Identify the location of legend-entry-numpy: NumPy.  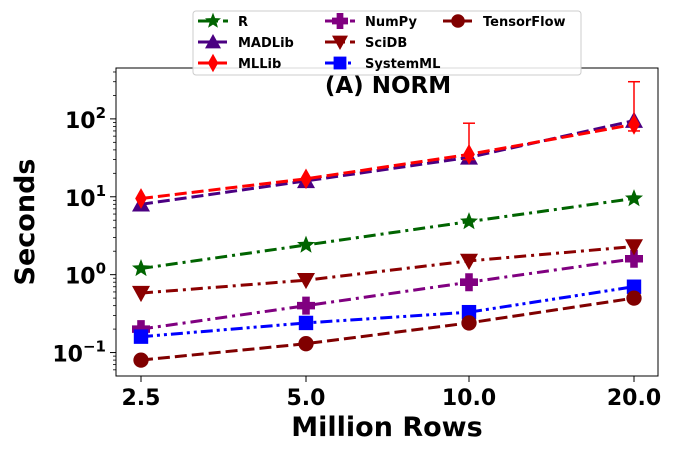
(371, 21).